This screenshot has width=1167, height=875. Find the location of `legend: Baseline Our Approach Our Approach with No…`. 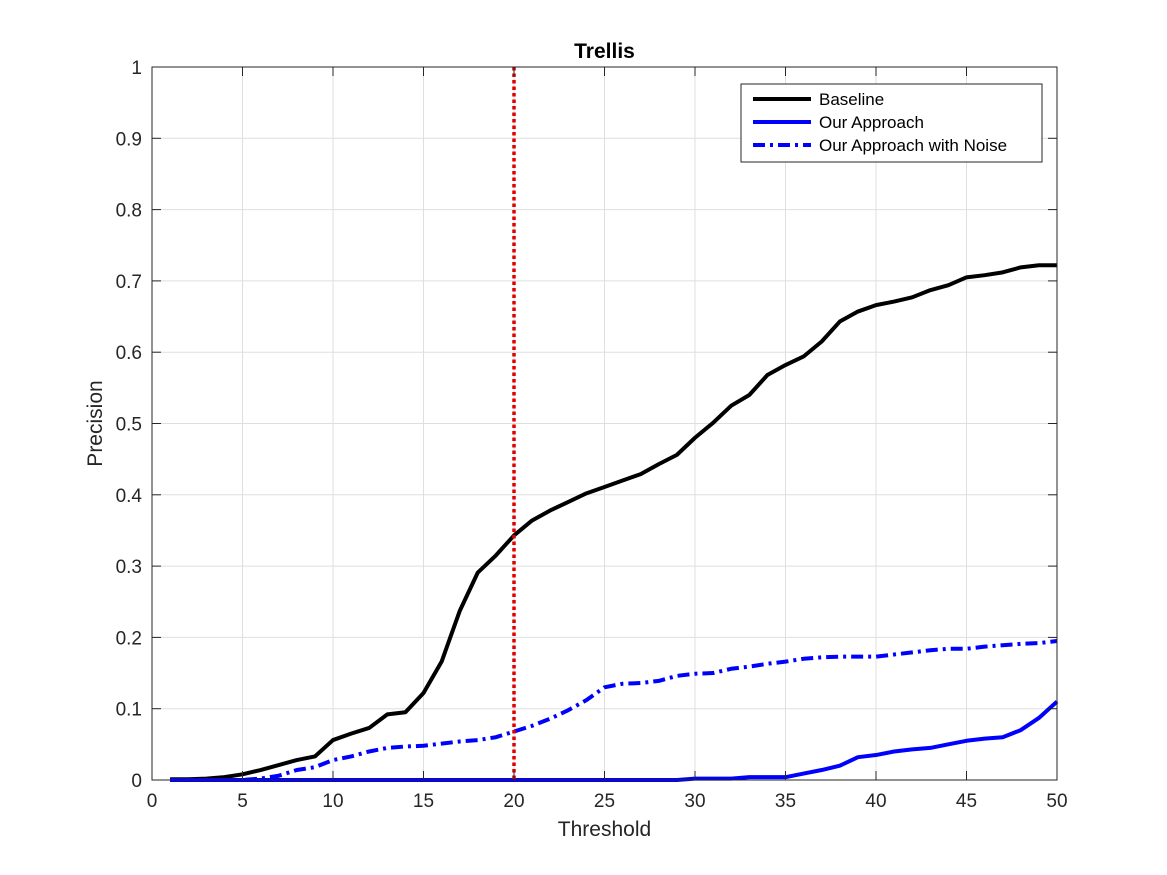

legend: Baseline Our Approach Our Approach with No… is located at coordinates (891, 123).